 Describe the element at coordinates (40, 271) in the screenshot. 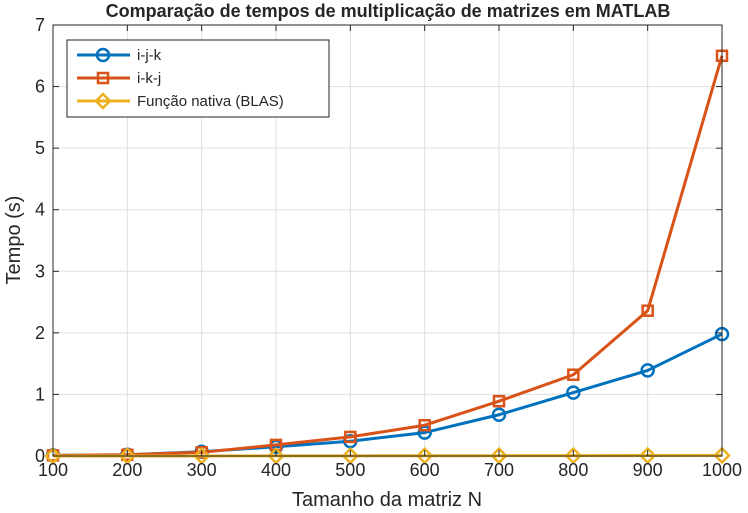

I see `y-tick-label: 3` at that location.